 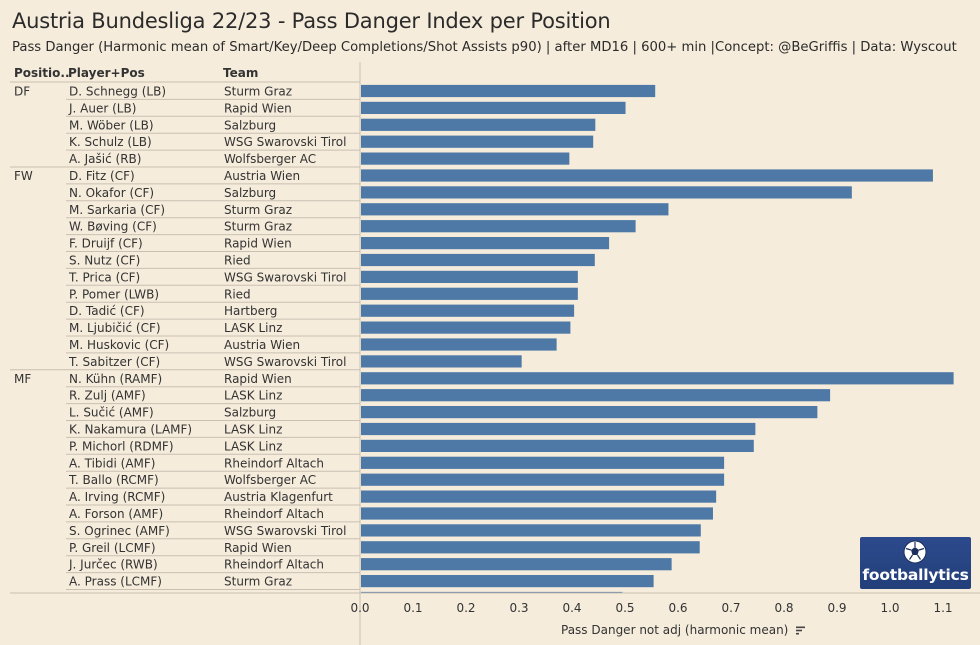 What do you see at coordinates (111, 125) in the screenshot?
I see `player-label: M. Wöber (LB)` at bounding box center [111, 125].